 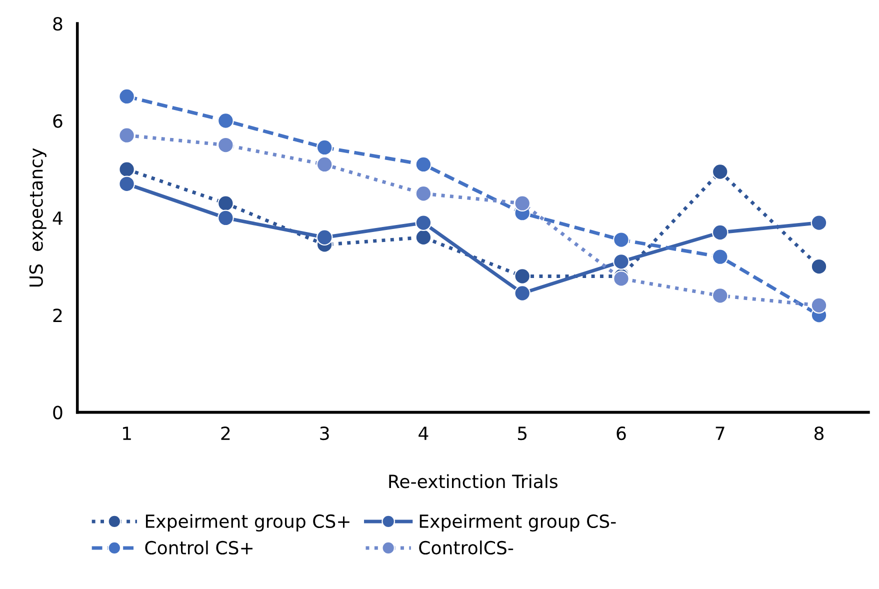 I want to click on y-tick-label: 4, so click(x=57, y=218).